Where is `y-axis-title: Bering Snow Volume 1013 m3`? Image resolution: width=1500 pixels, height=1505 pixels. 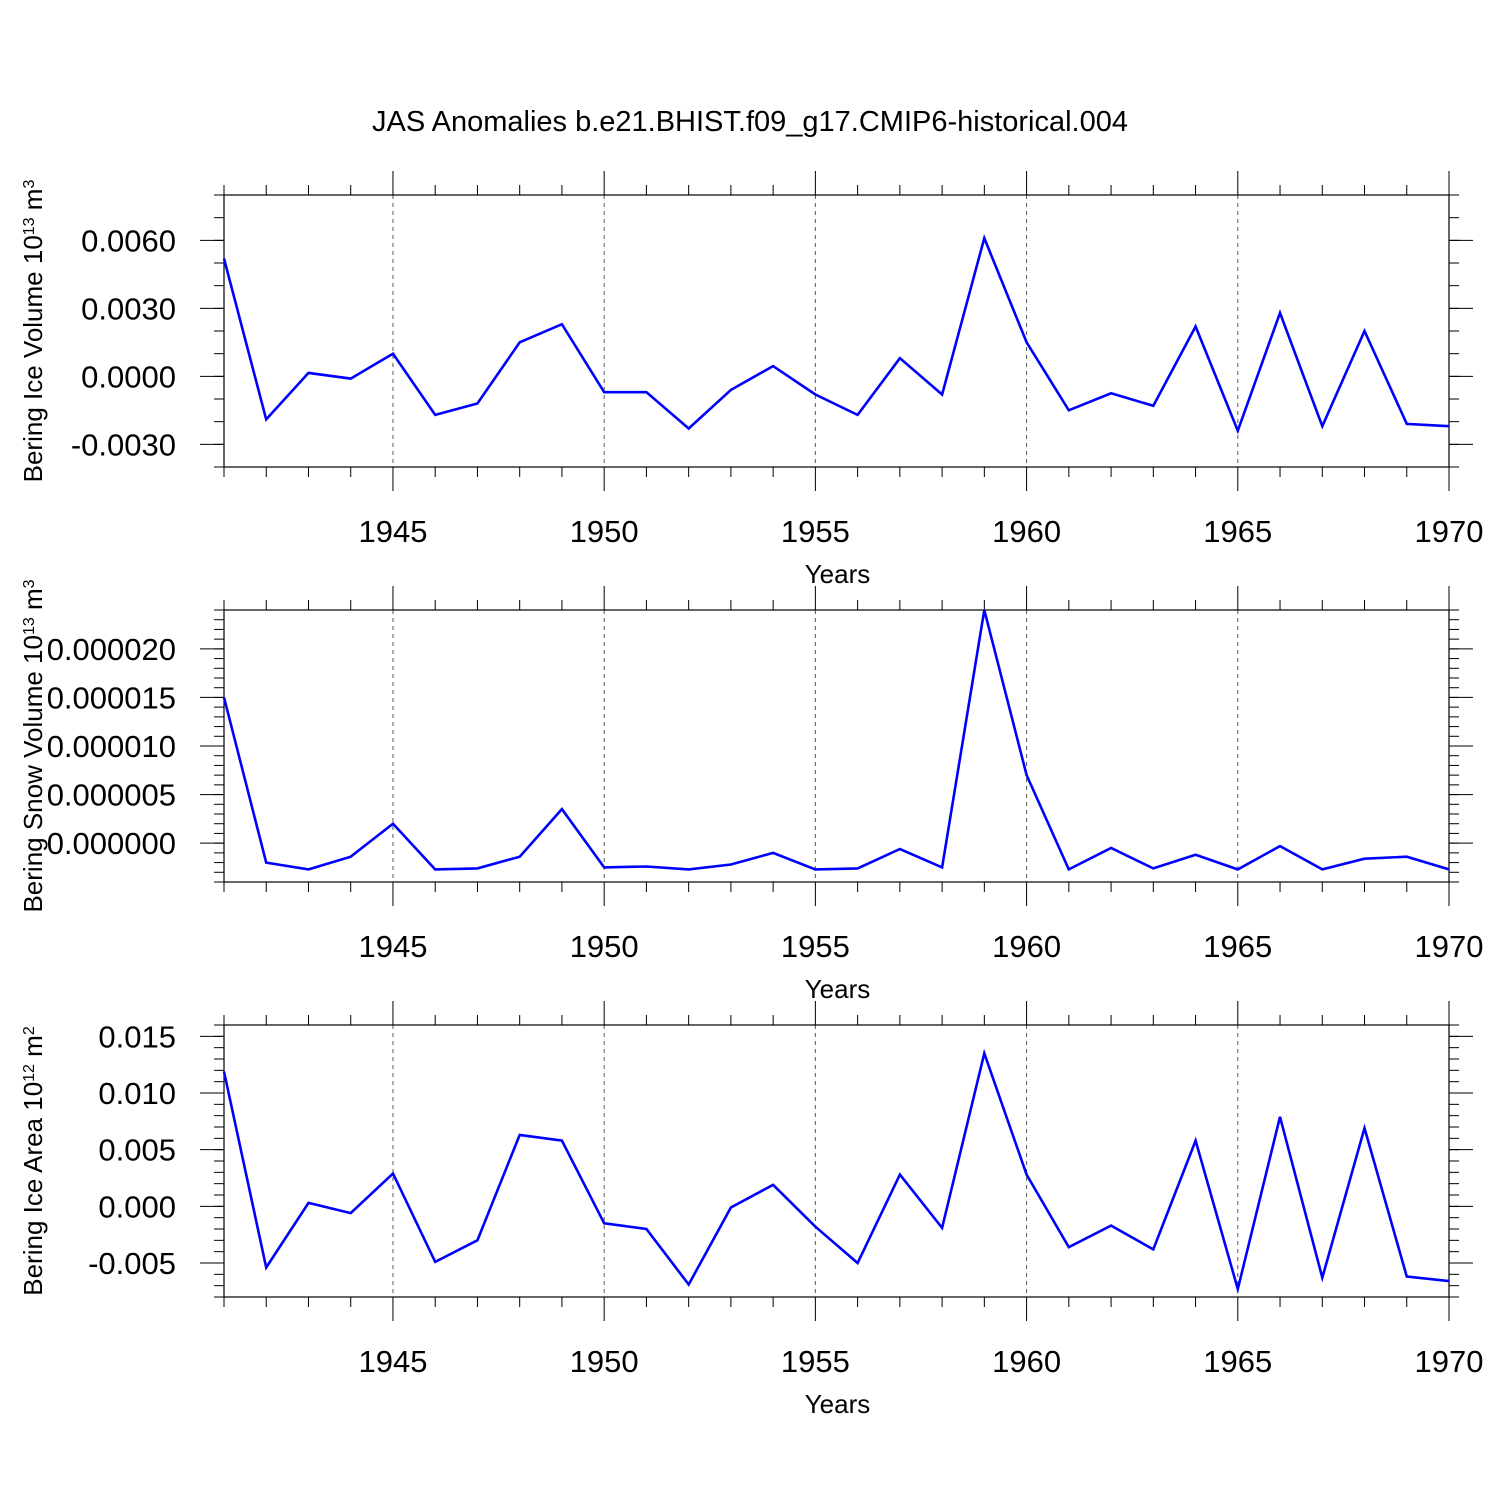
y-axis-title: Bering Snow Volume 1013 m3 is located at coordinates (33, 745).